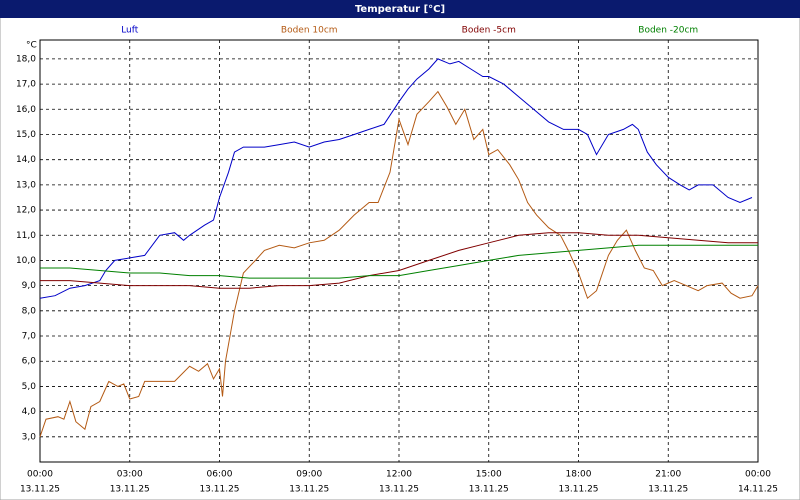 The height and width of the screenshot is (500, 800). I want to click on y-tick-label: 13,0, so click(26, 185).